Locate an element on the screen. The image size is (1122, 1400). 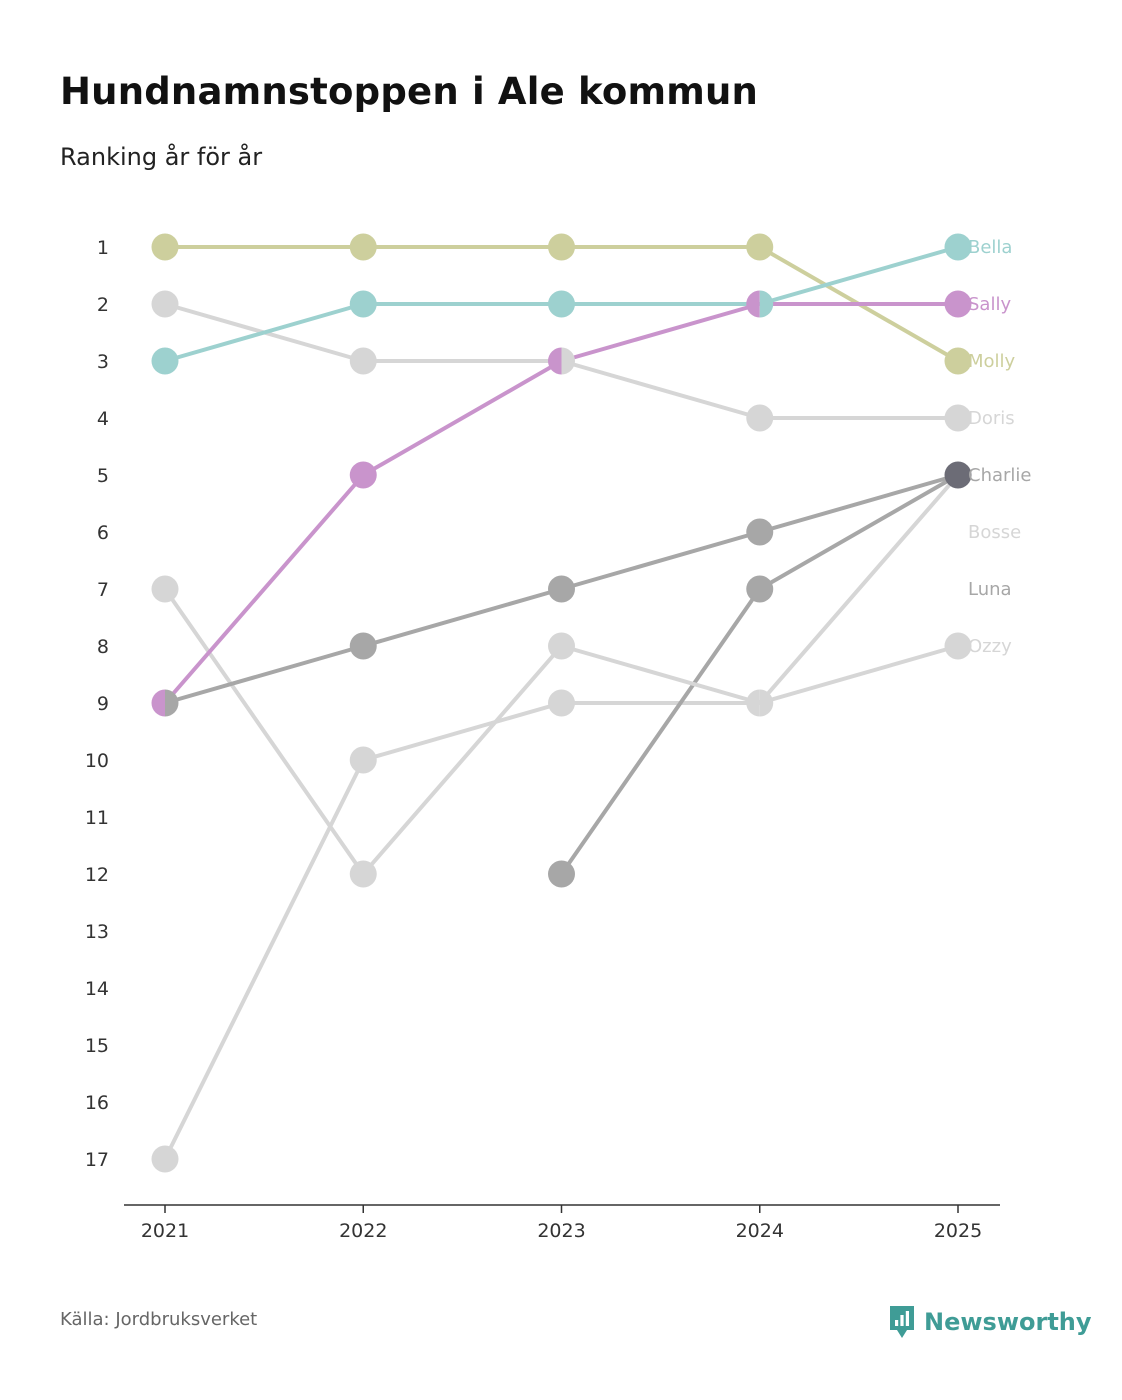
point-shared is located at coordinates (958, 475).